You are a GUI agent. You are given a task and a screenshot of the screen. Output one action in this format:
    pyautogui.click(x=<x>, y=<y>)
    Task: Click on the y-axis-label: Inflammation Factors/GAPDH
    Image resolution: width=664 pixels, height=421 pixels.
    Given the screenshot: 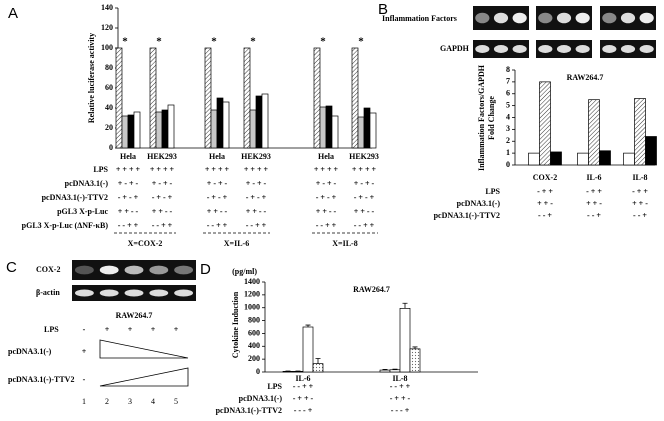 What is the action you would take?
    pyautogui.click(x=481, y=117)
    